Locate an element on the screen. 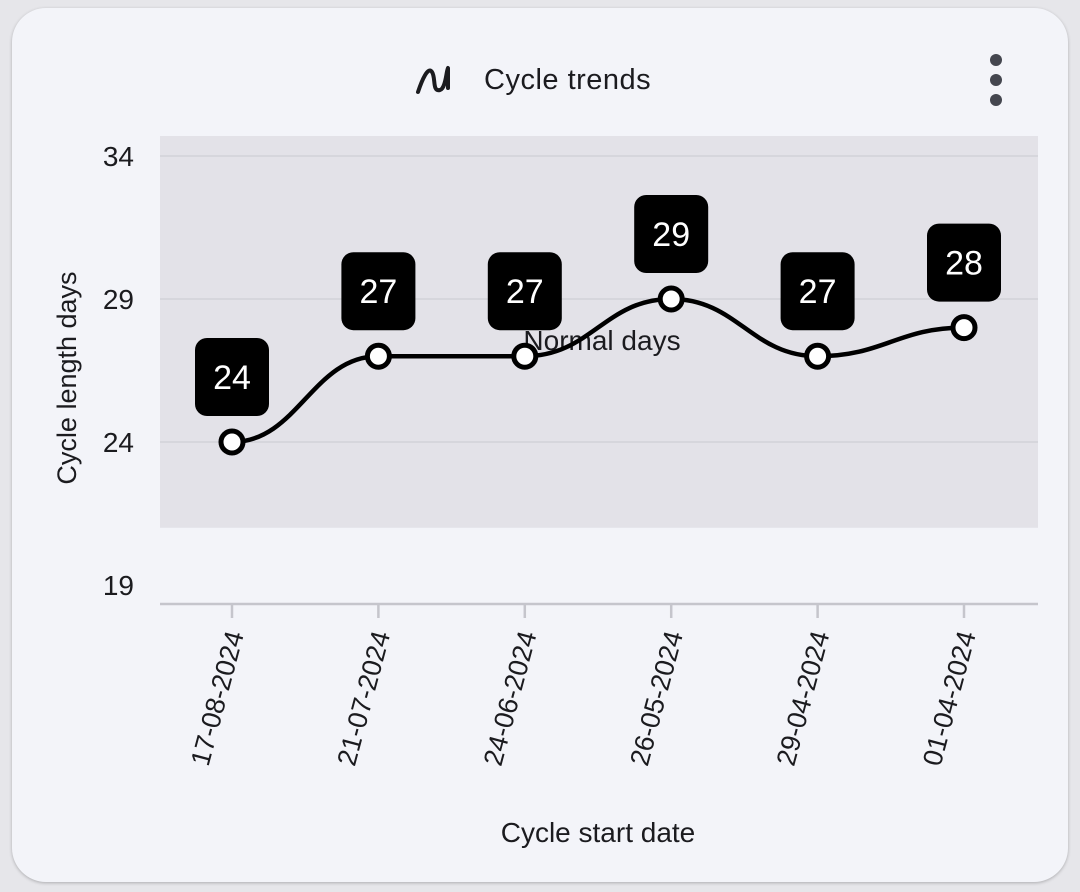 Image resolution: width=1080 pixels, height=892 pixels. card-header: Cycle trends is located at coordinates (540, 68).